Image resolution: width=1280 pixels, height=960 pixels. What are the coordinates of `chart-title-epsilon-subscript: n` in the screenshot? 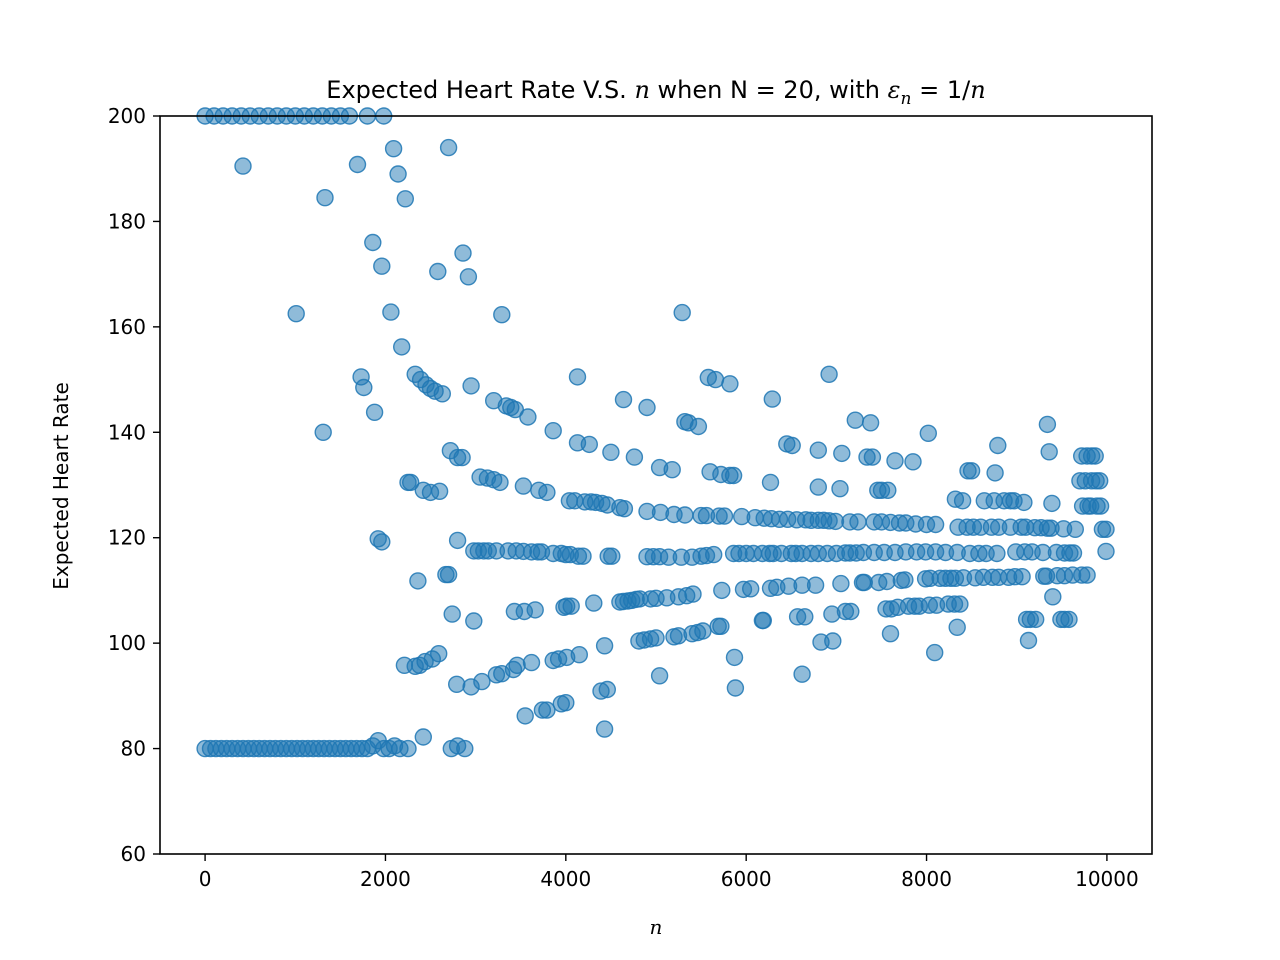 It's located at (906, 99).